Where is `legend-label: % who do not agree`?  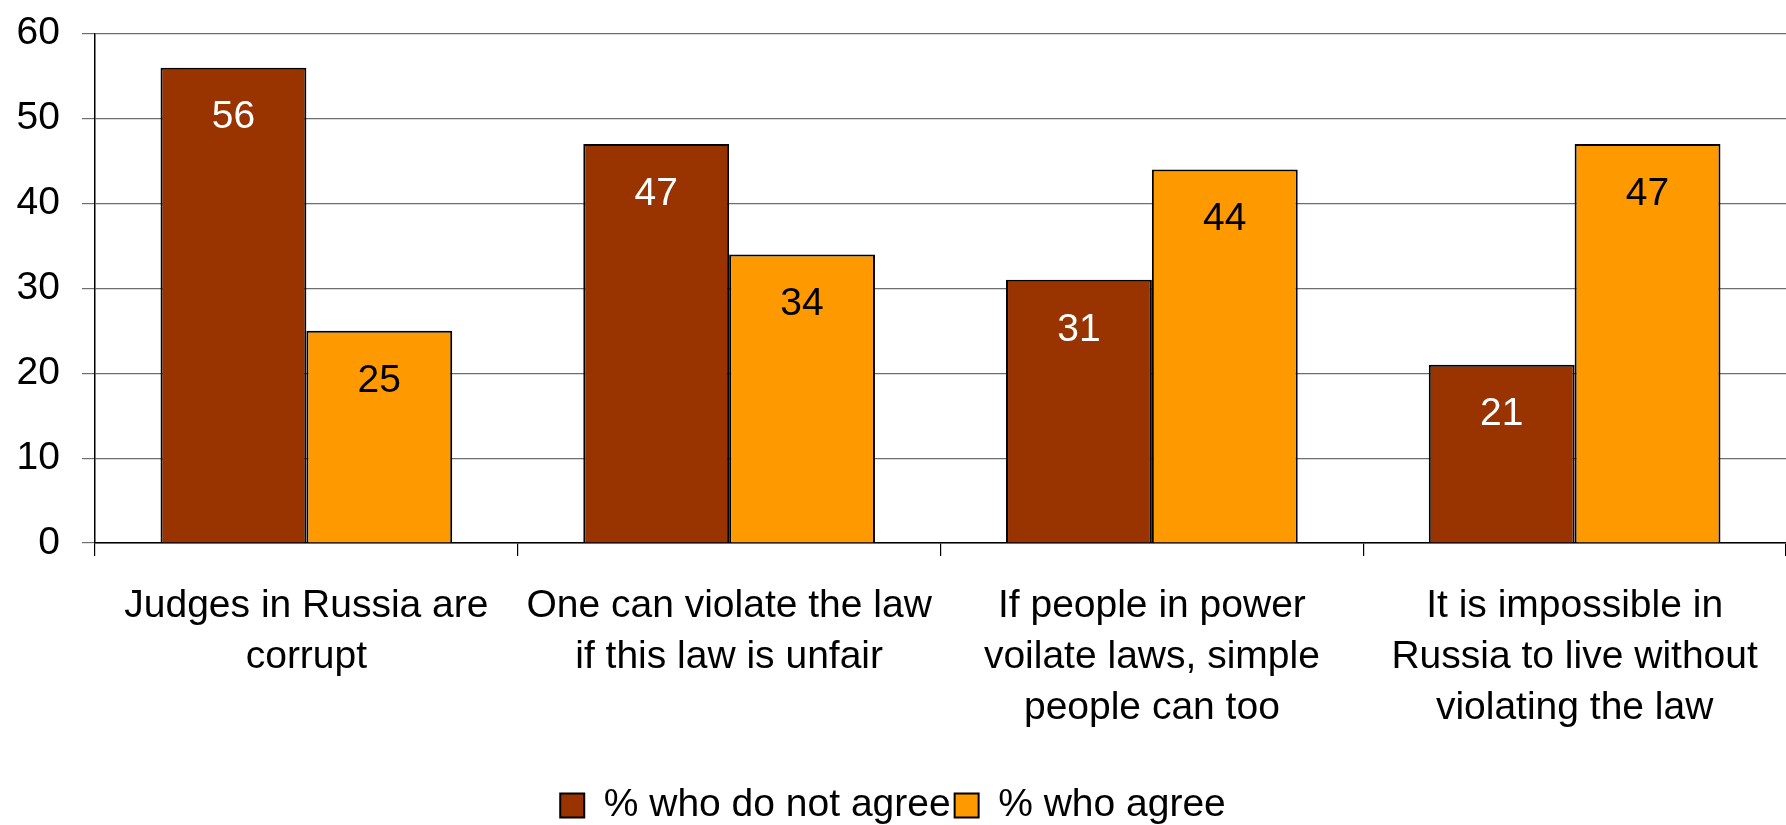 legend-label: % who do not agree is located at coordinates (777, 803).